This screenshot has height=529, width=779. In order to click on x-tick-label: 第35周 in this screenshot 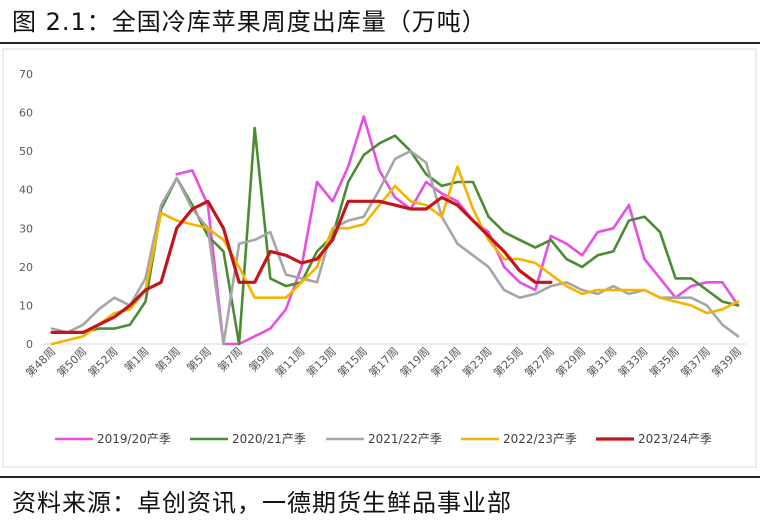, I will do `click(663, 361)`.